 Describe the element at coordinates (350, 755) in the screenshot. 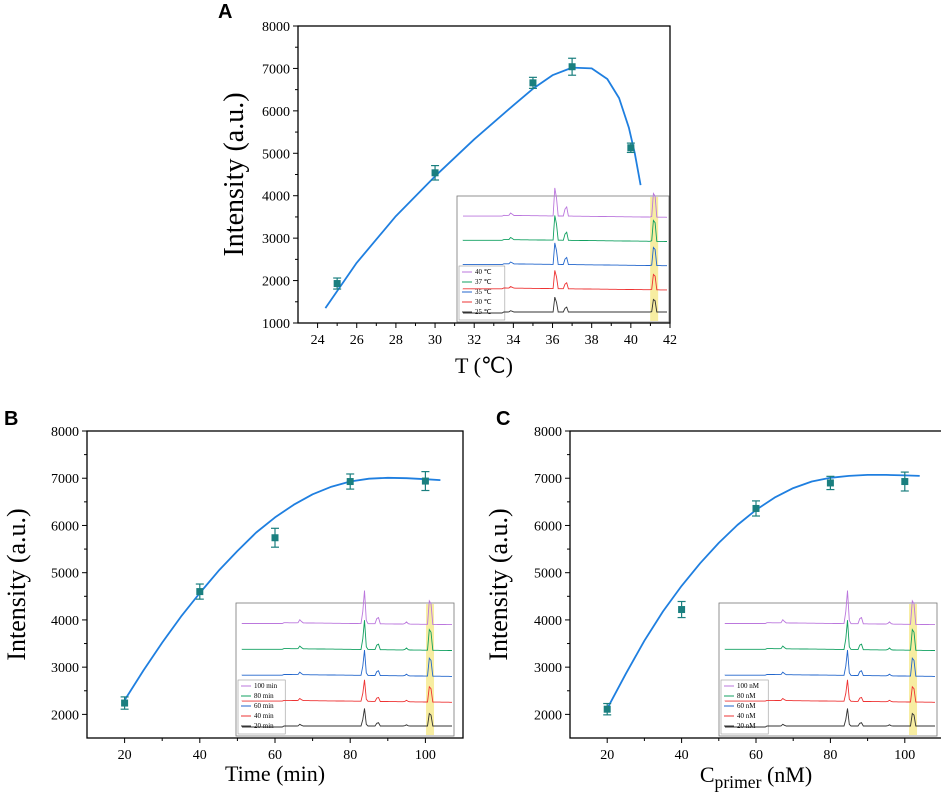

I see `x-tick-label: 80` at that location.